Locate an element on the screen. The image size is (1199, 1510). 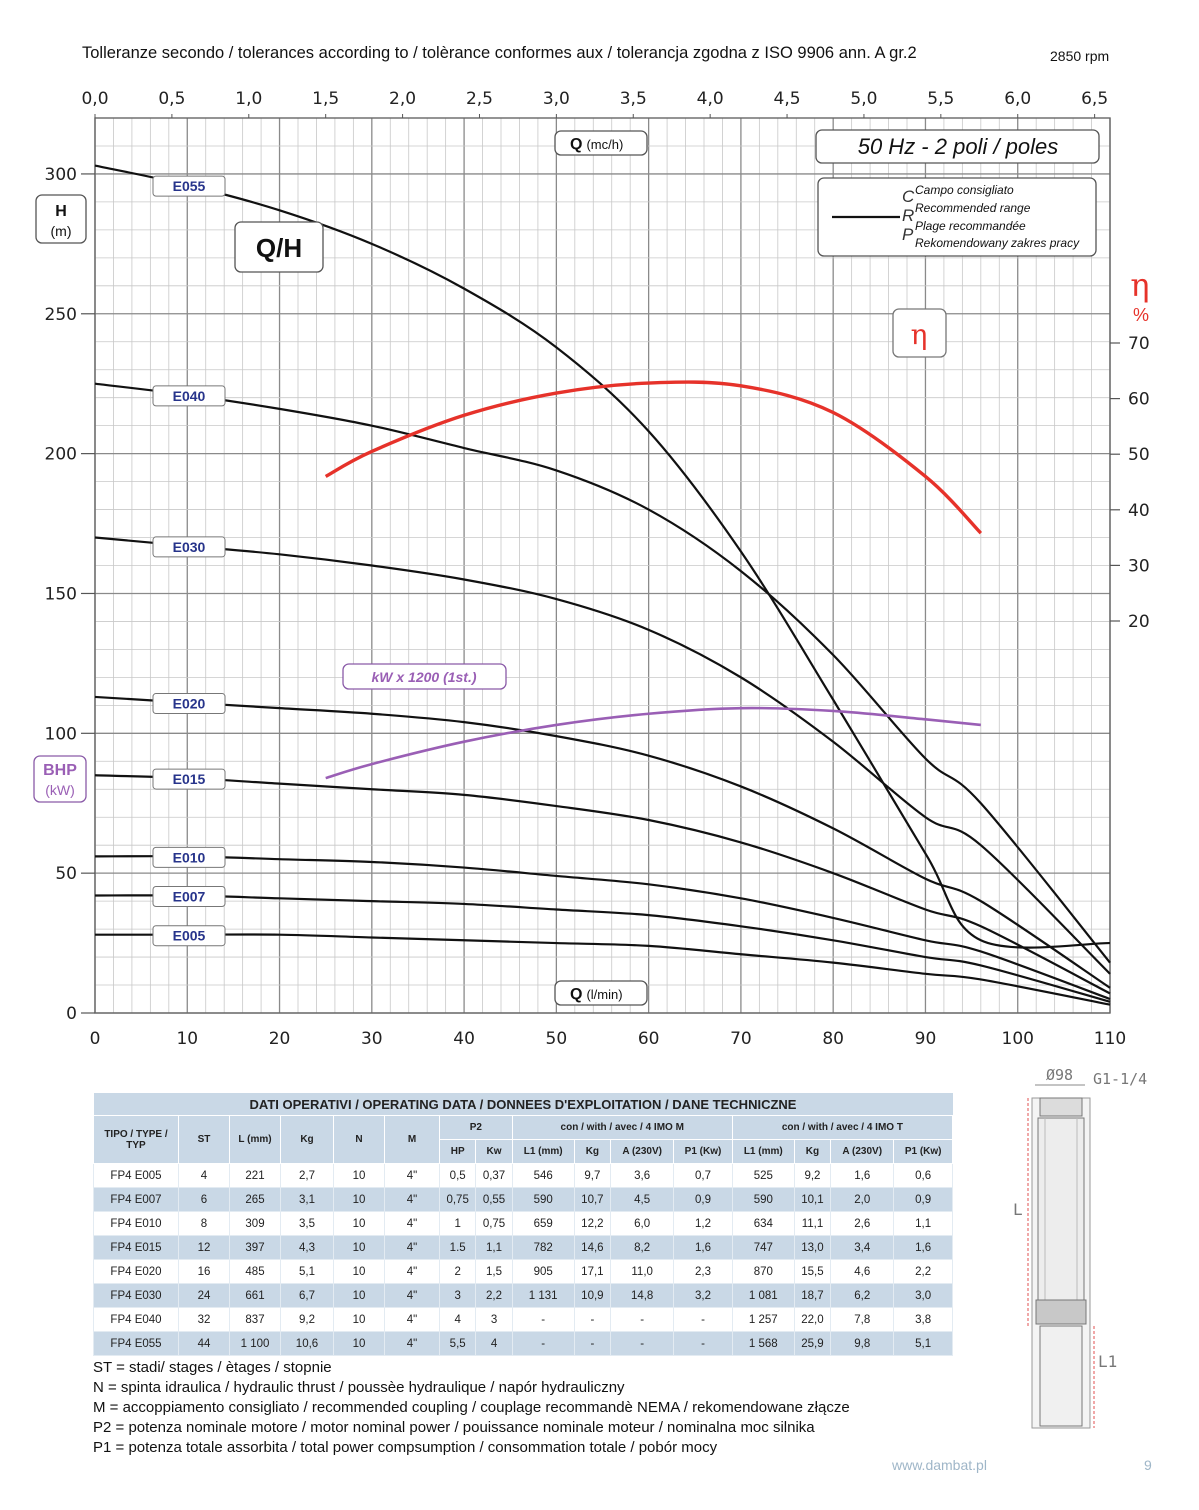
table-cell: 18,7 is located at coordinates (812, 1295).